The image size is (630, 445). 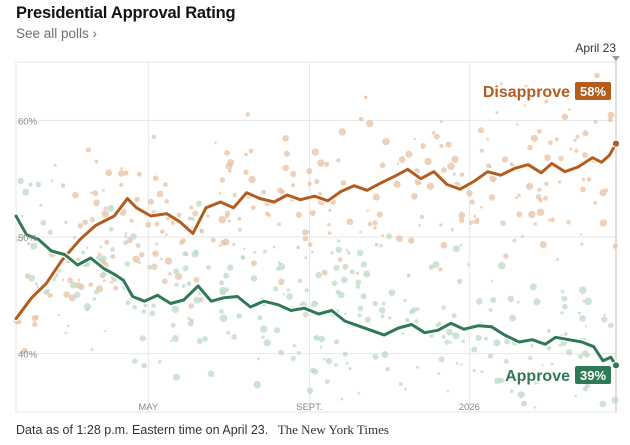 I want to click on disapprove-value: 58%, so click(x=593, y=91).